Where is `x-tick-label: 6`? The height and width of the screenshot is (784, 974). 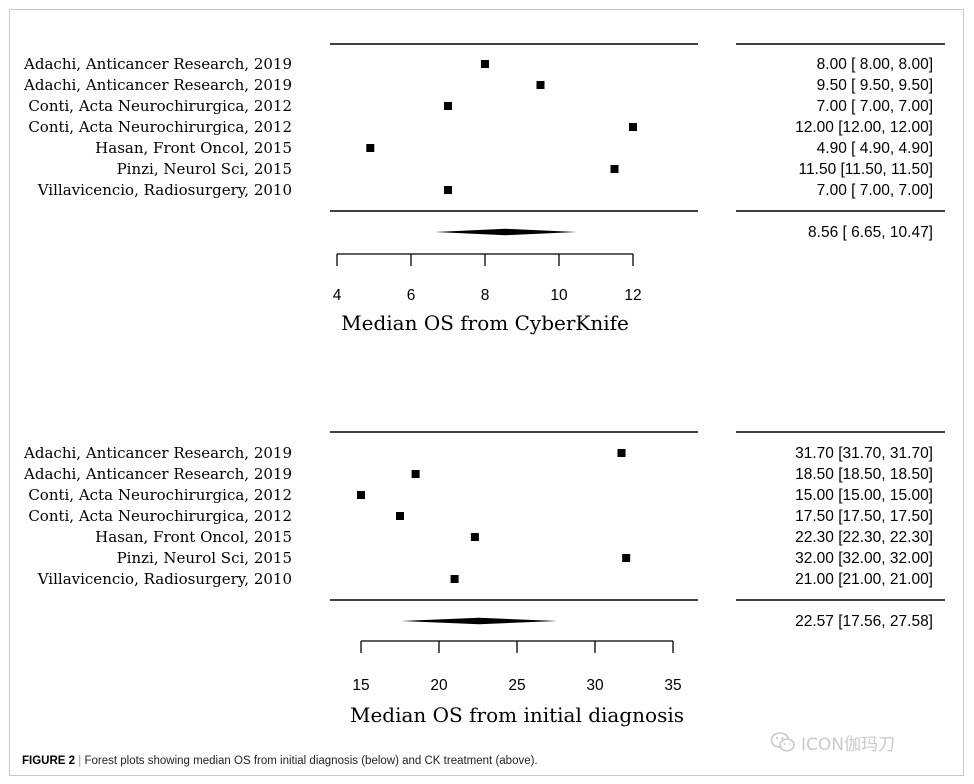
x-tick-label: 6 is located at coordinates (411, 295).